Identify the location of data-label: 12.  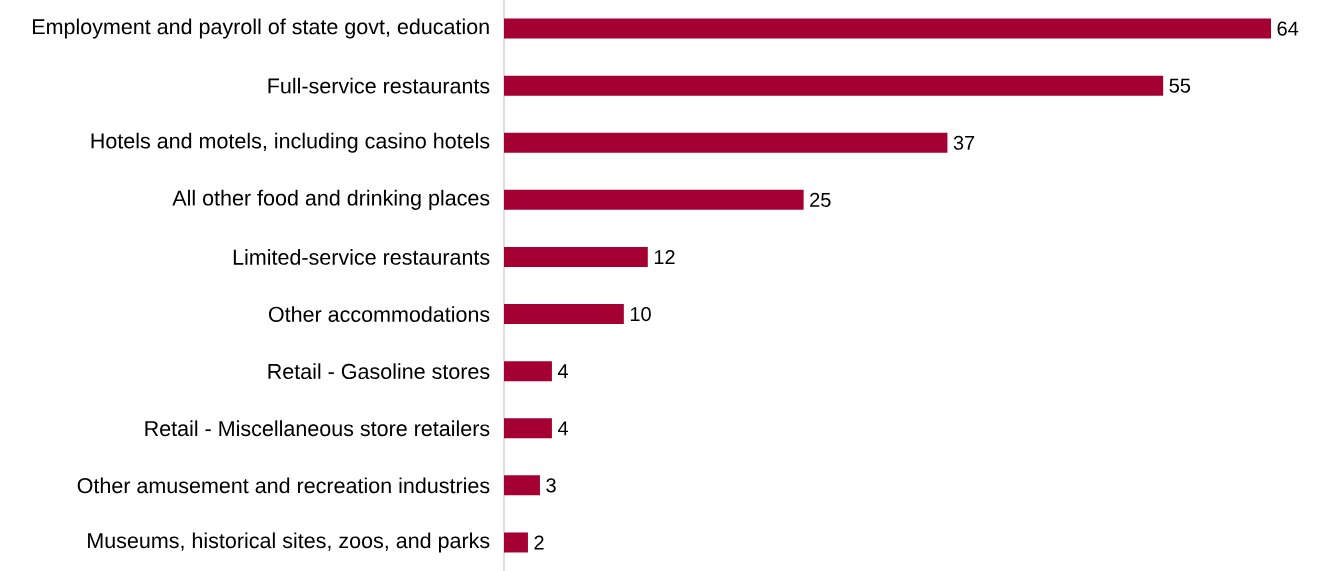
(664, 256).